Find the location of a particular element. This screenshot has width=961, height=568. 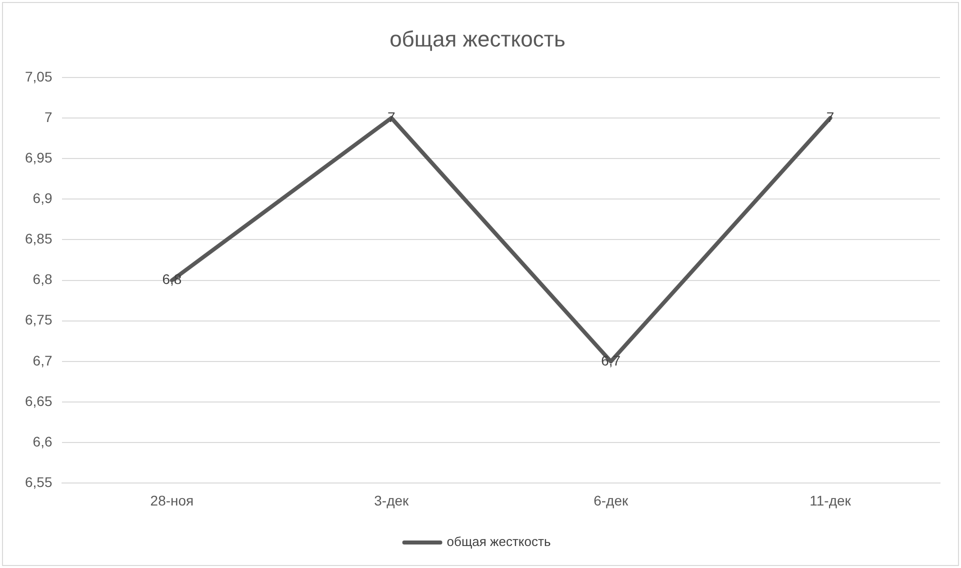

y-tick-label: 6,6 is located at coordinates (42, 441).